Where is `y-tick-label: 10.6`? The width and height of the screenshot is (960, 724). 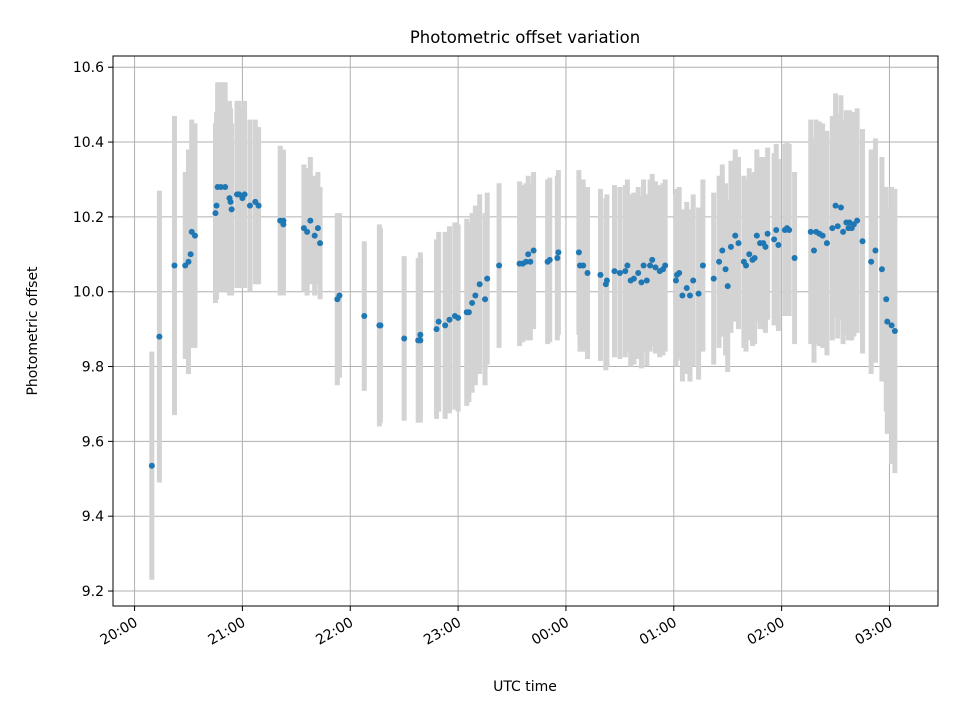 y-tick-label: 10.6 is located at coordinates (88, 68).